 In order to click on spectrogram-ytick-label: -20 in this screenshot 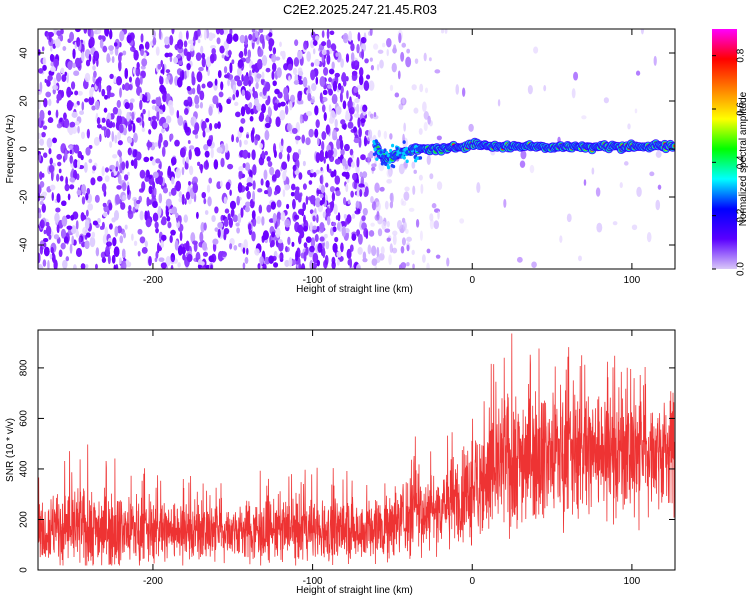, I will do `click(24, 196)`.